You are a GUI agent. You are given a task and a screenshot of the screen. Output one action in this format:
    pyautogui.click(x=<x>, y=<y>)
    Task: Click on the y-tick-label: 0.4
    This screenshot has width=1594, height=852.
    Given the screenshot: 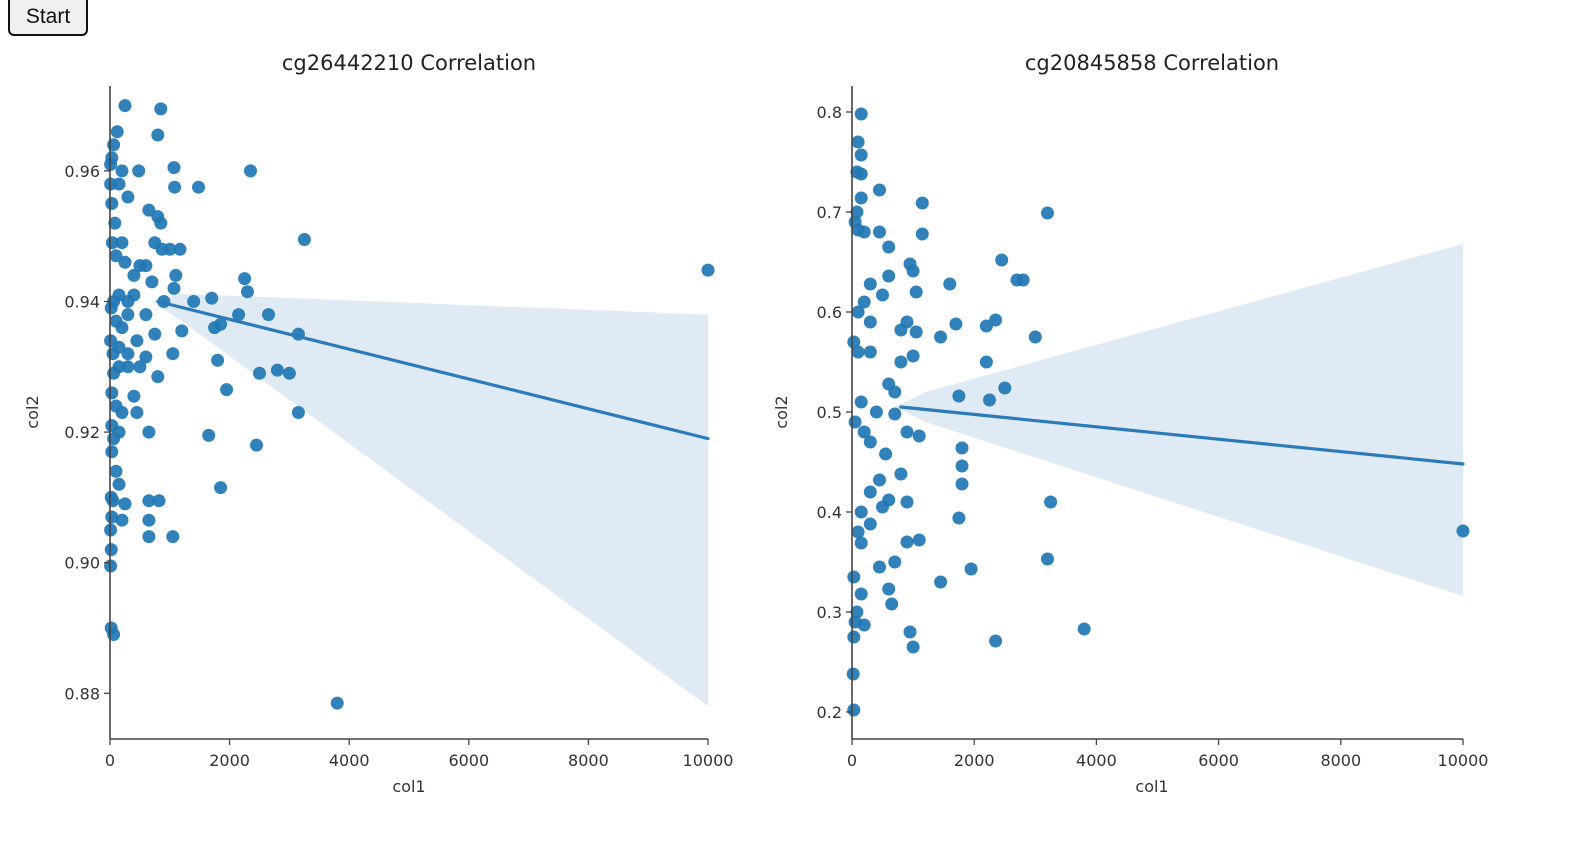 What is the action you would take?
    pyautogui.click(x=829, y=512)
    